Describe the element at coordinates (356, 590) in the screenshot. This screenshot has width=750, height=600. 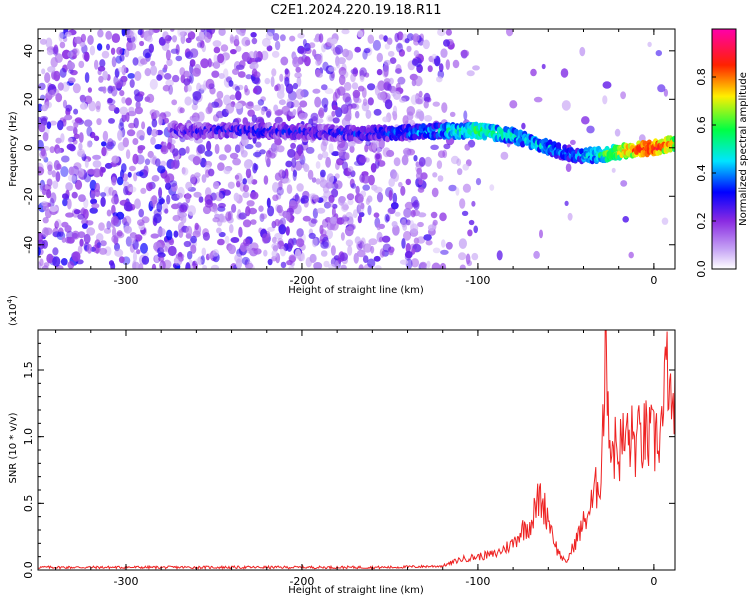
I see `snr-xlabel: Height of straight line (km)` at that location.